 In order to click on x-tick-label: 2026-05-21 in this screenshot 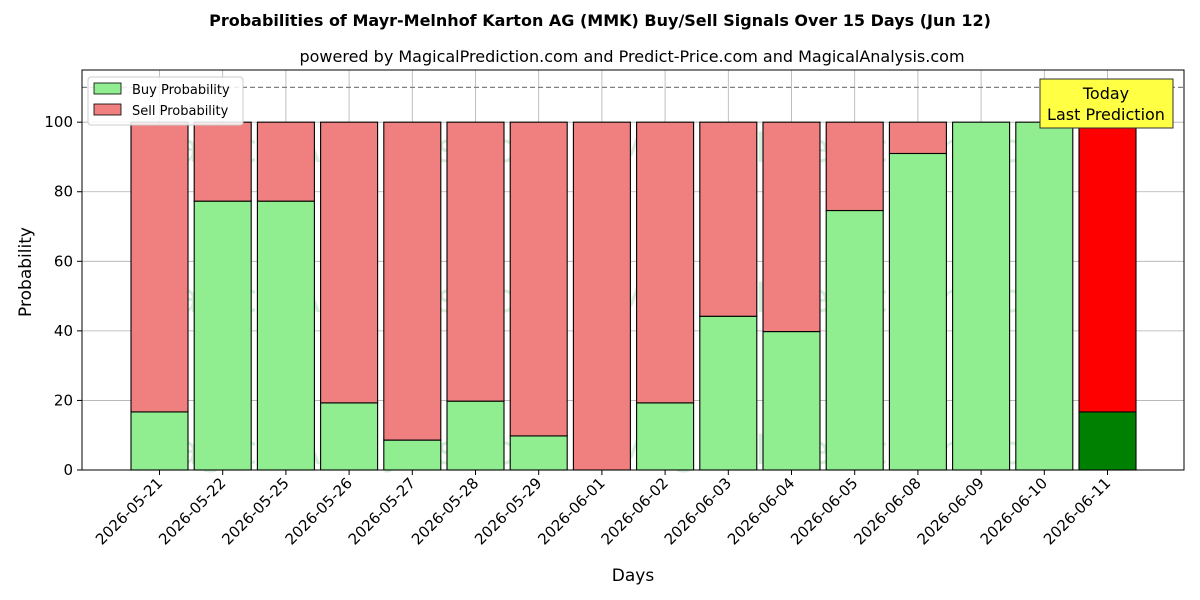, I will do `click(129, 511)`.